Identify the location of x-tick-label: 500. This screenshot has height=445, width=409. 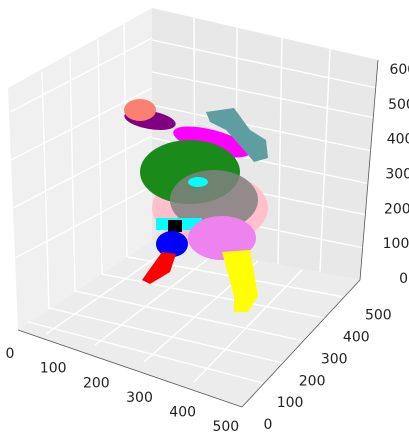
(225, 427).